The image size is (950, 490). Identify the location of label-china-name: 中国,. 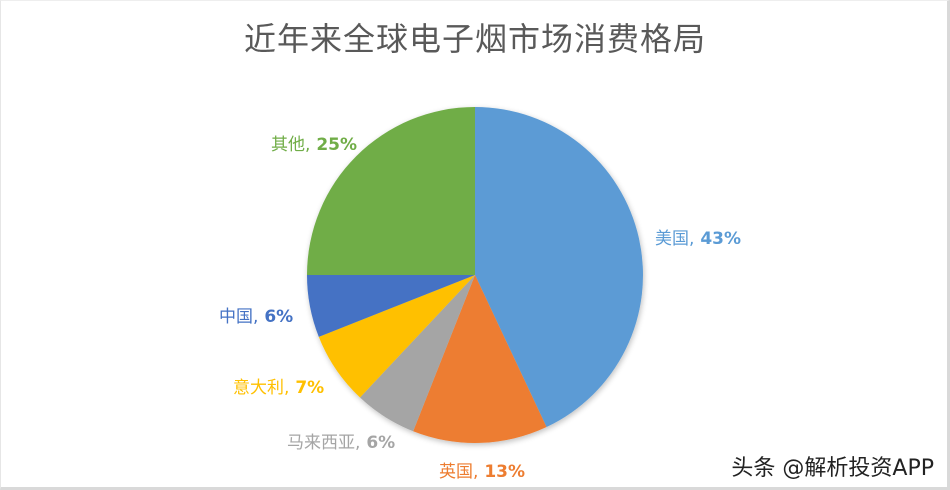
(239, 317).